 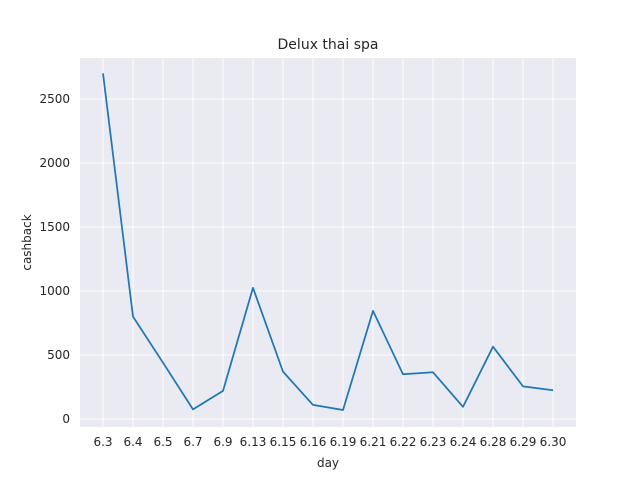 What do you see at coordinates (102, 442) in the screenshot?
I see `x-tick-label: 6.3` at bounding box center [102, 442].